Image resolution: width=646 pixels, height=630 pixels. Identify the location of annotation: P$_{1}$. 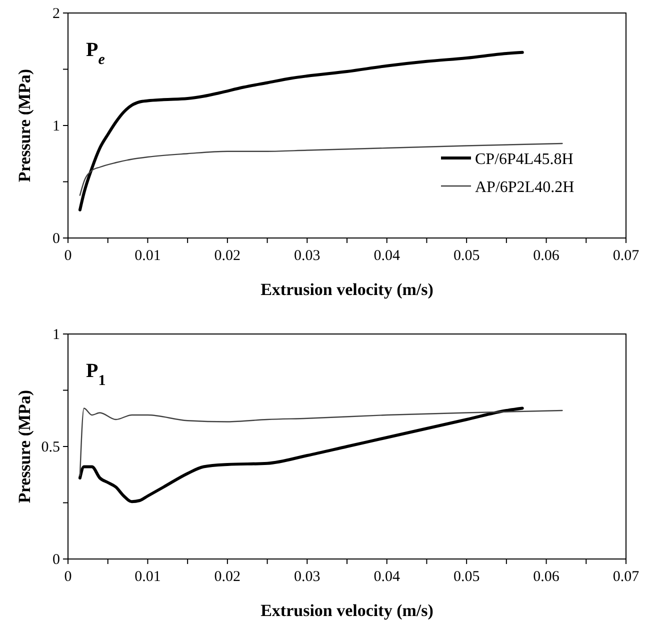
(96, 374).